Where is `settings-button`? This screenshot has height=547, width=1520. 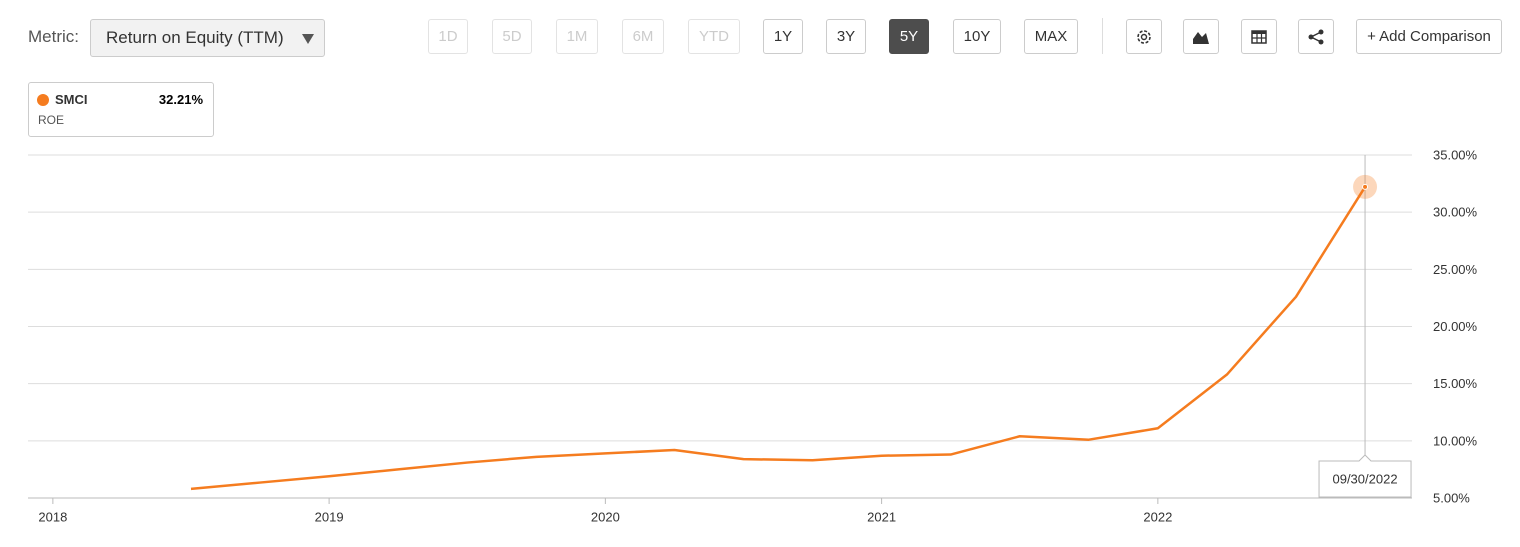 settings-button is located at coordinates (1144, 36).